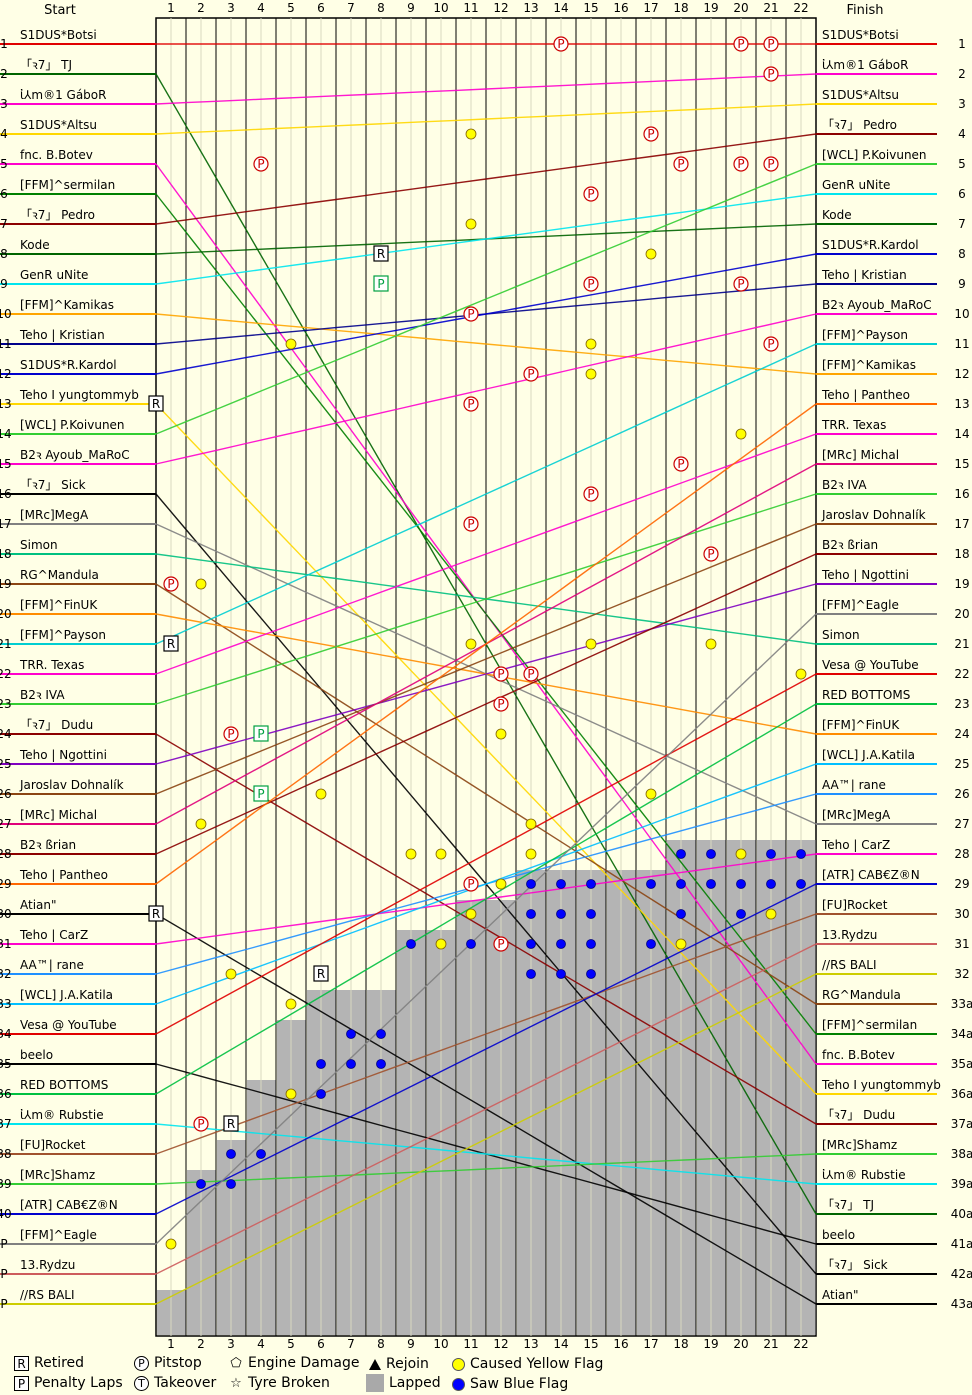  Describe the element at coordinates (6, 1214) in the screenshot. I see `position-label-left: 40` at that location.